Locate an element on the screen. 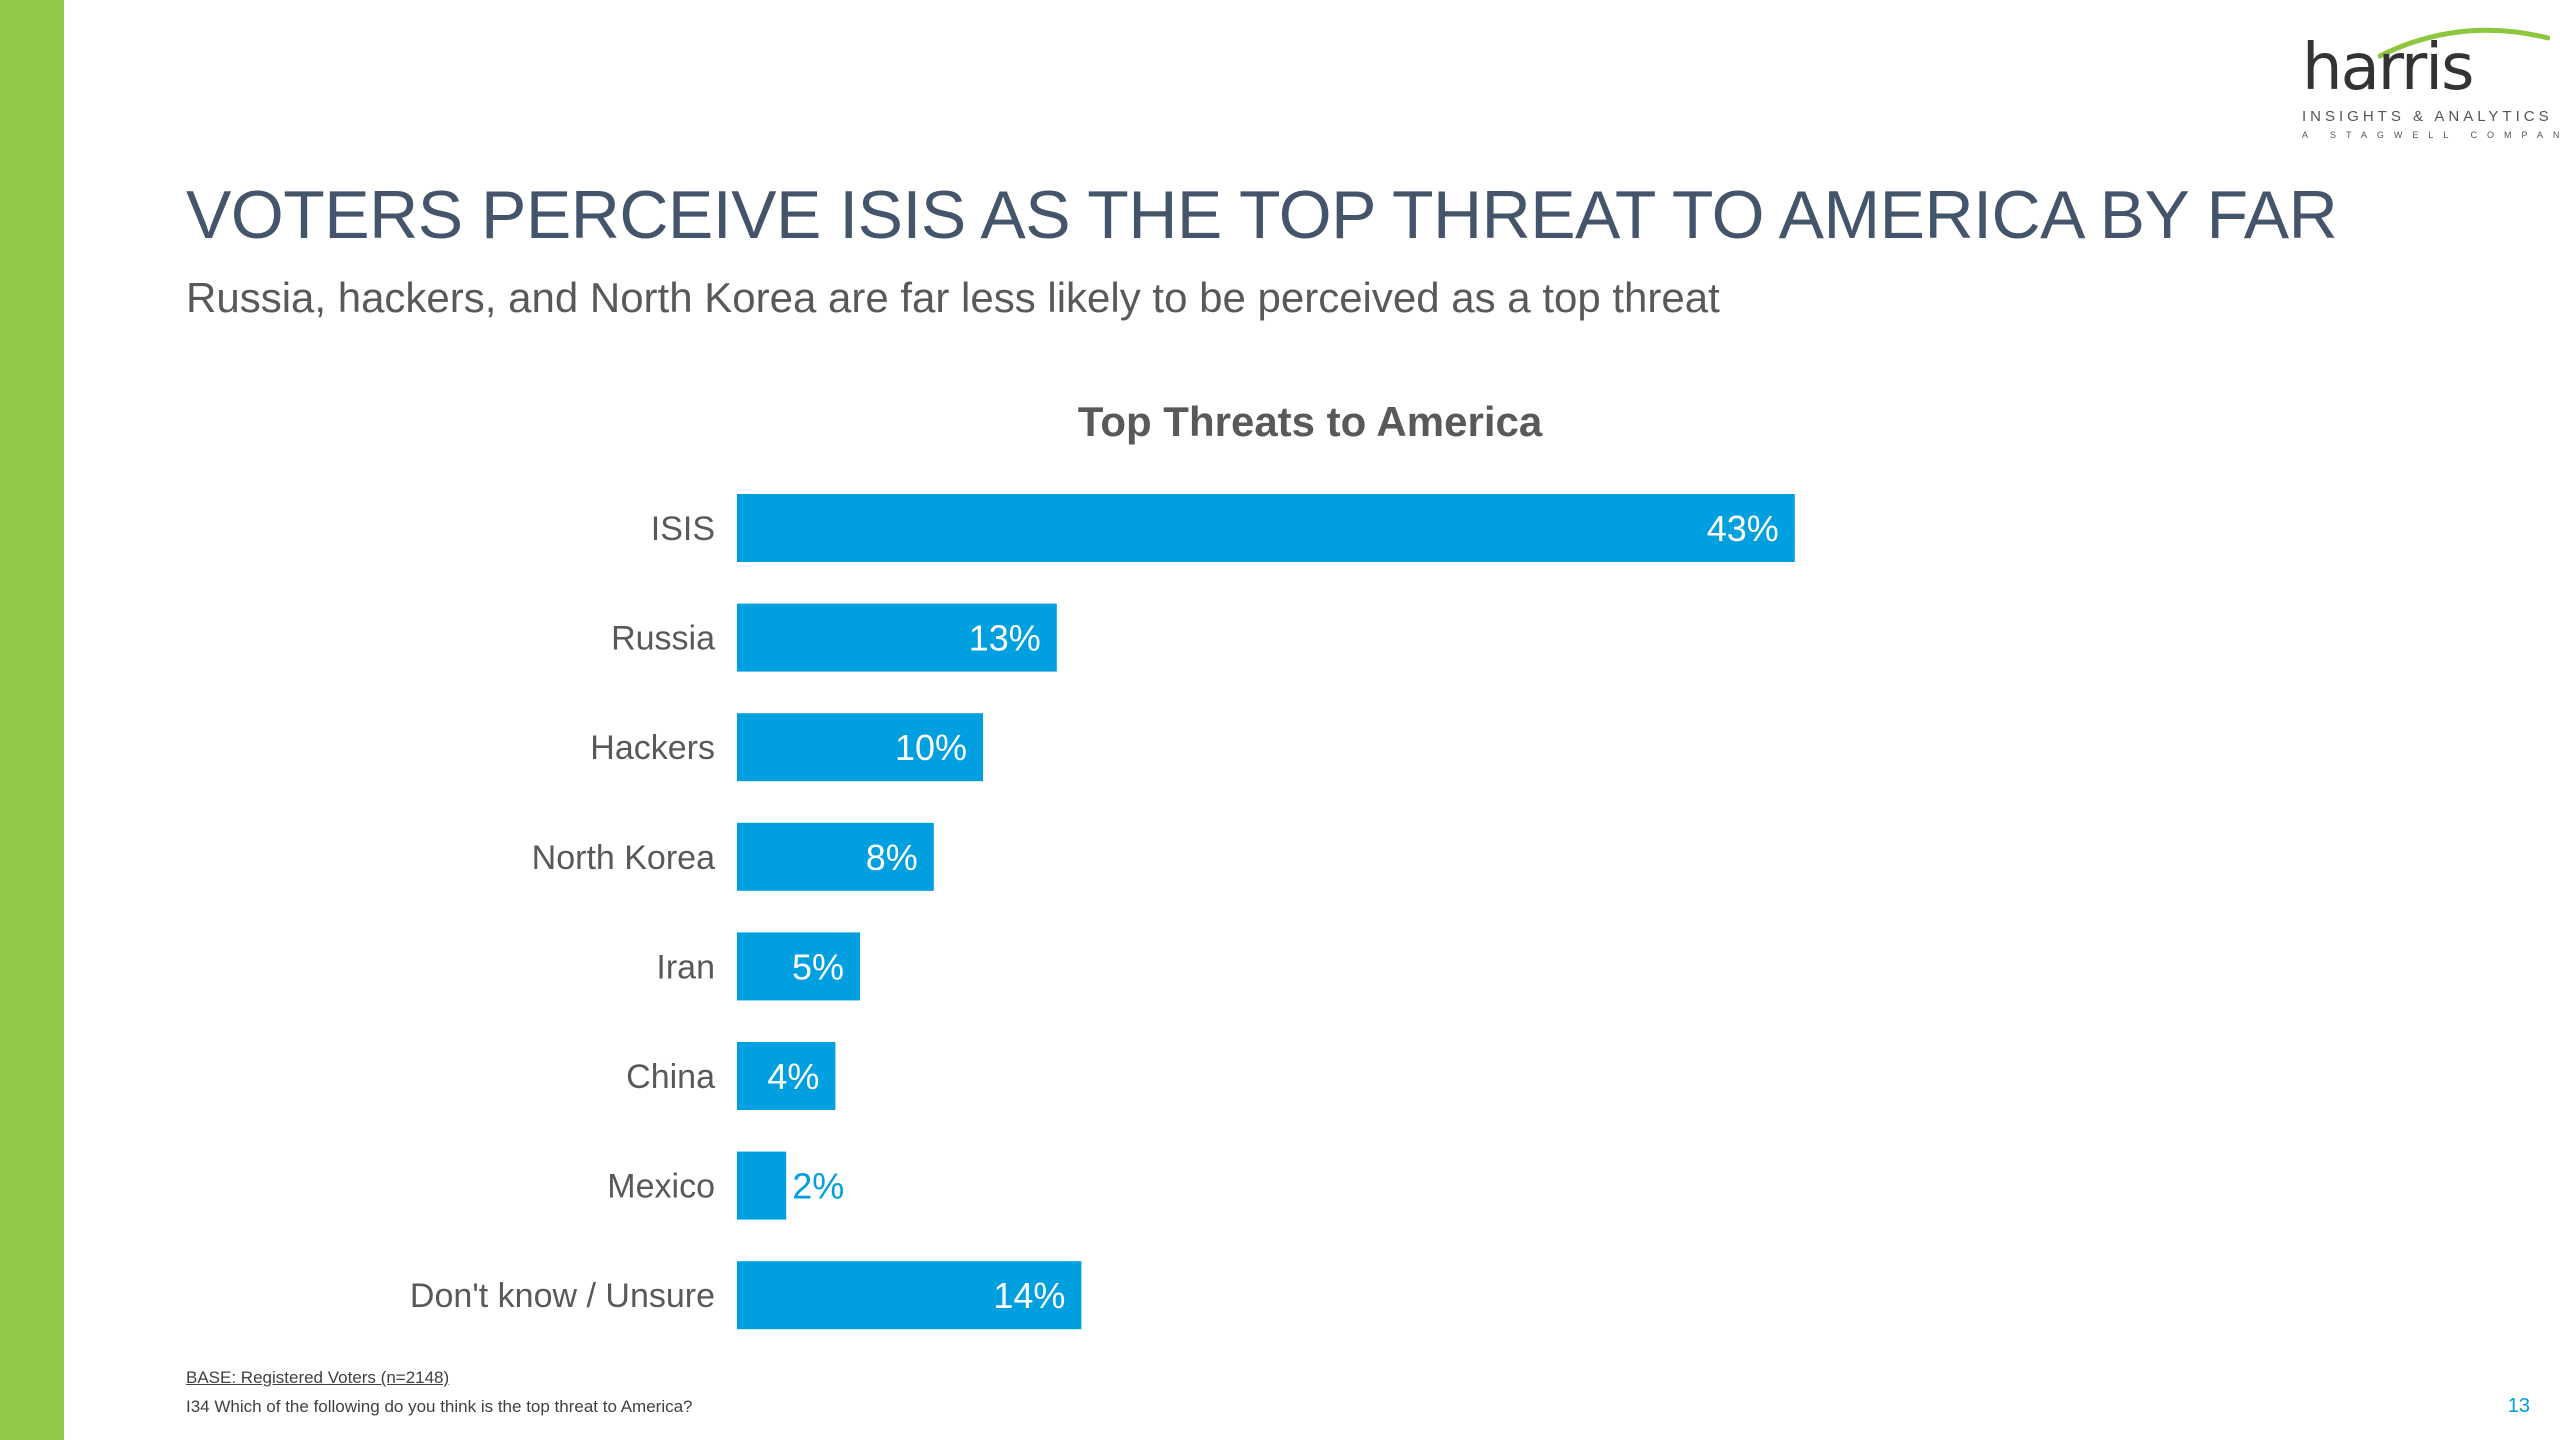 The height and width of the screenshot is (1440, 2560). data-label: 5% is located at coordinates (818, 966).